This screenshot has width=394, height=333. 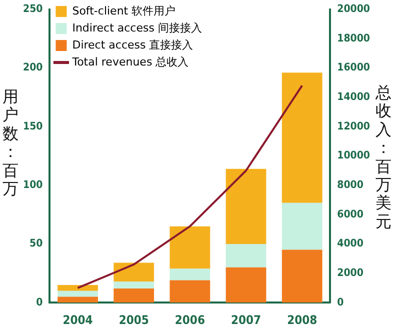 What do you see at coordinates (246, 319) in the screenshot?
I see `x-tick-label: 2007` at bounding box center [246, 319].